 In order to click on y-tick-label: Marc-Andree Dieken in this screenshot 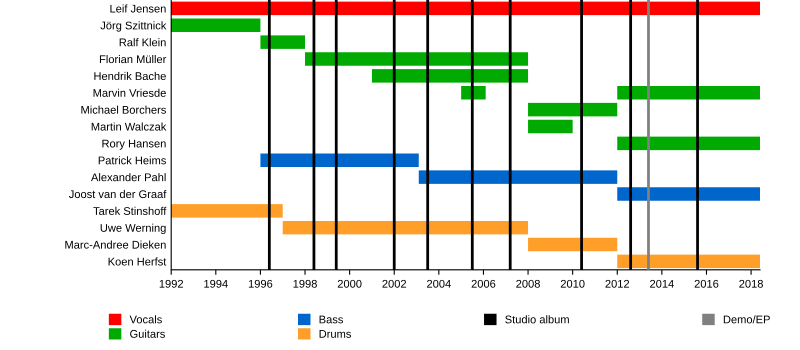, I will do `click(115, 244)`.